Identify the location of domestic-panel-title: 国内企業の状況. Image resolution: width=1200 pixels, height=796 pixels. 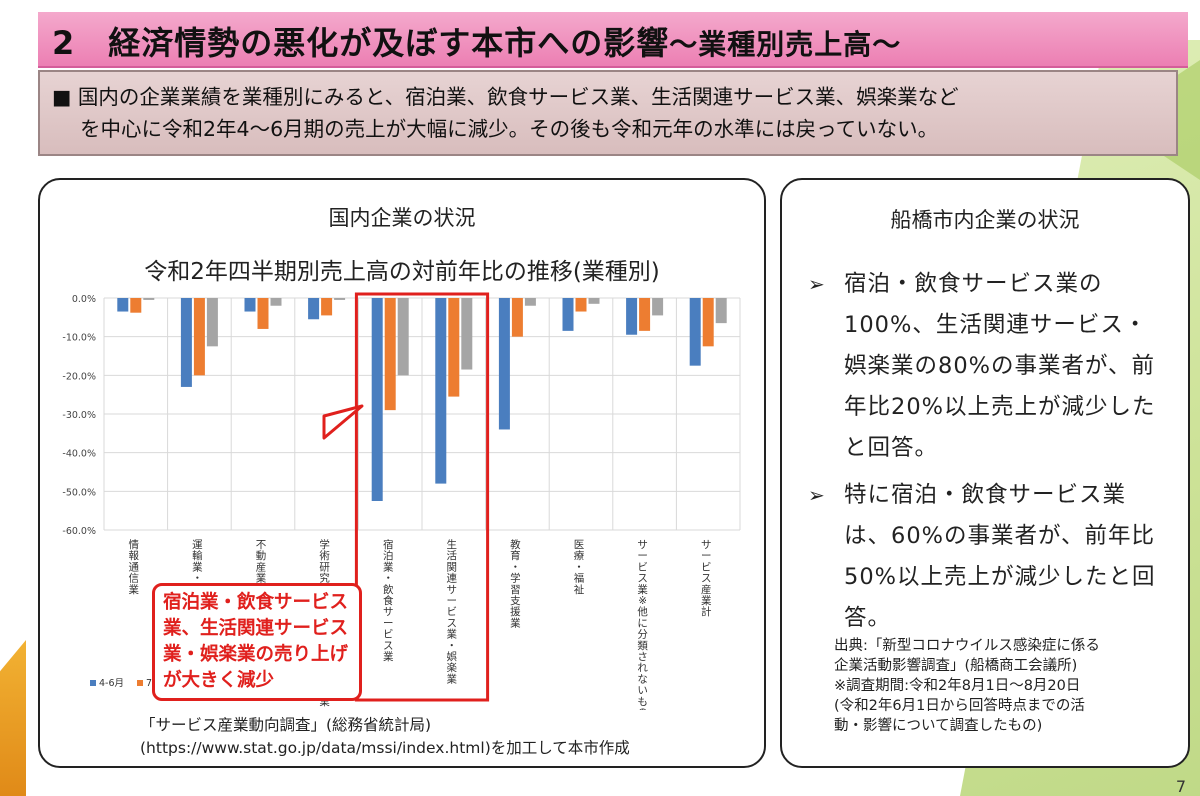
(402, 218).